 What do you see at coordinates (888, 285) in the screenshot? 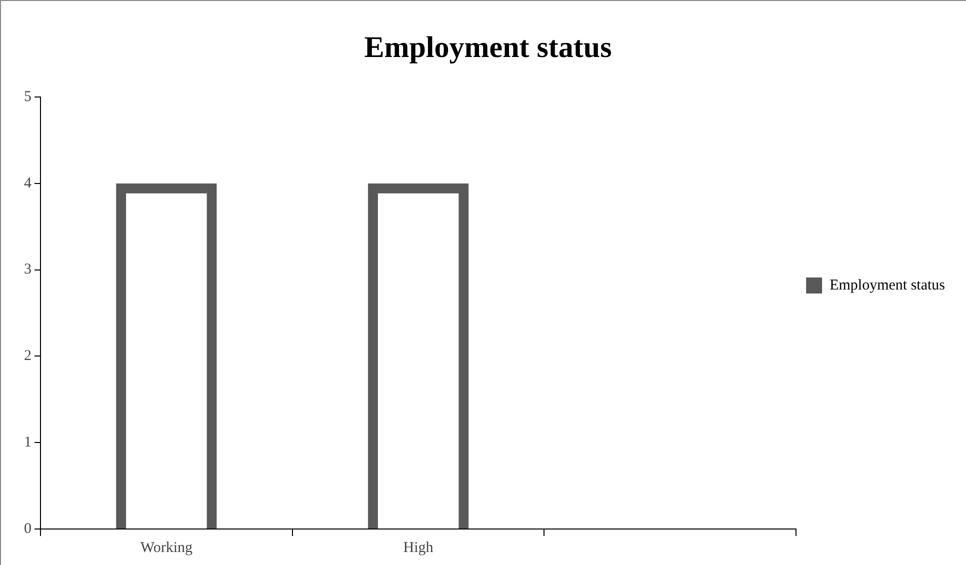
I see `legend-label: Employment status` at bounding box center [888, 285].